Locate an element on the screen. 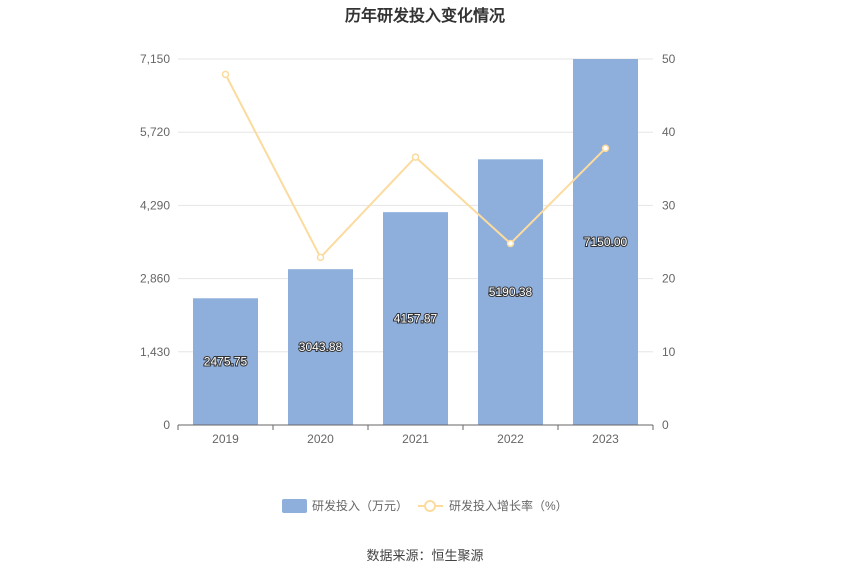 Image resolution: width=850 pixels, height=574 pixels. y-right-tick-label: 50 is located at coordinates (669, 59).